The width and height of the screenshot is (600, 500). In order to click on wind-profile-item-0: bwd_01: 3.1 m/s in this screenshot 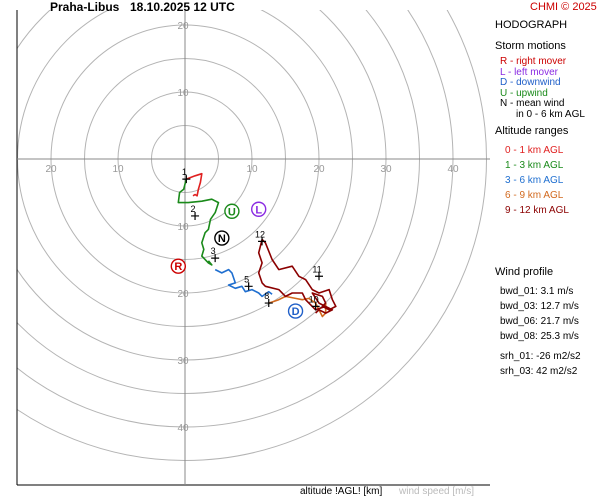, I will do `click(537, 291)`.